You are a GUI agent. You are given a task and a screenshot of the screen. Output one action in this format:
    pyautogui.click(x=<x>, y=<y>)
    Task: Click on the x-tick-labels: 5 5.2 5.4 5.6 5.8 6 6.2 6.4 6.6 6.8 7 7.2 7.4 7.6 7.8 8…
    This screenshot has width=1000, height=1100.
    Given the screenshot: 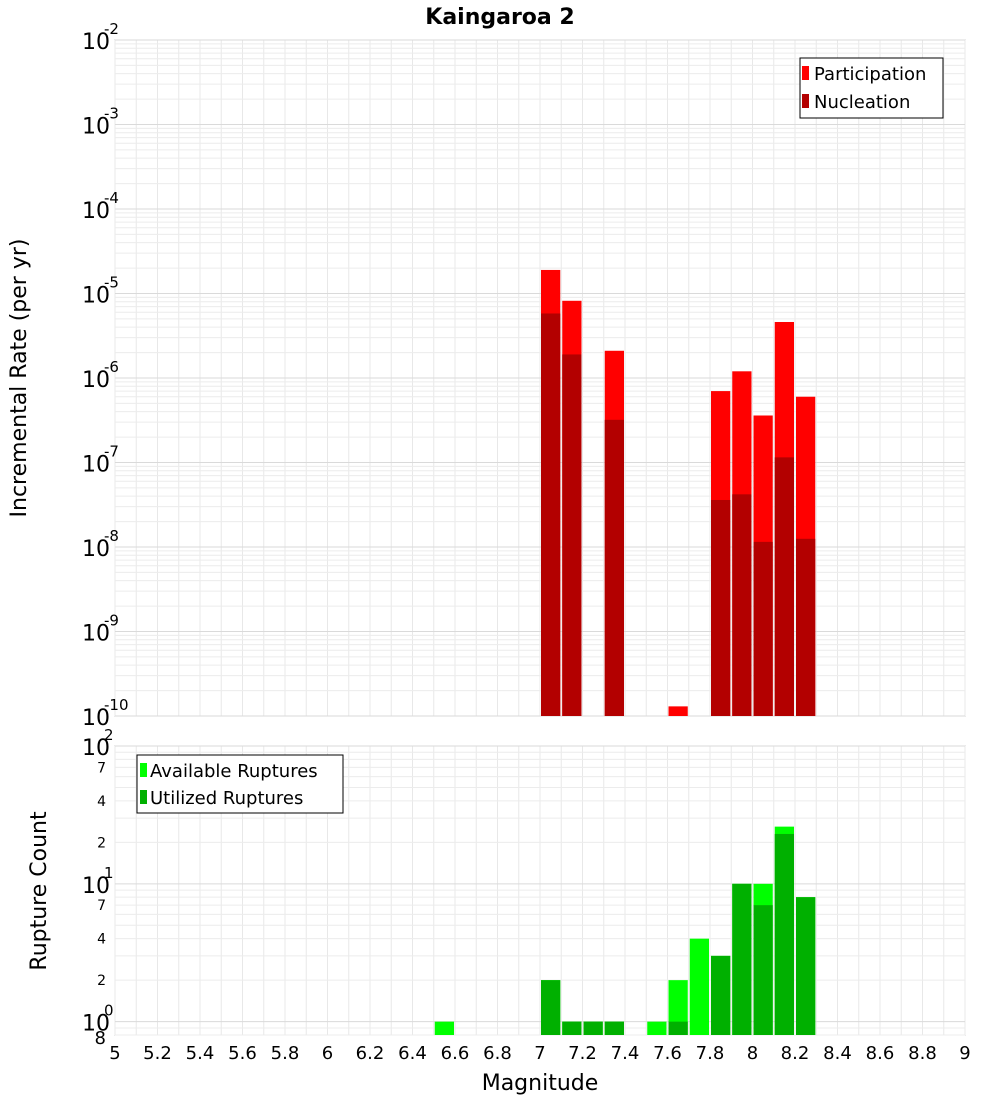 What is the action you would take?
    pyautogui.click(x=539, y=1053)
    